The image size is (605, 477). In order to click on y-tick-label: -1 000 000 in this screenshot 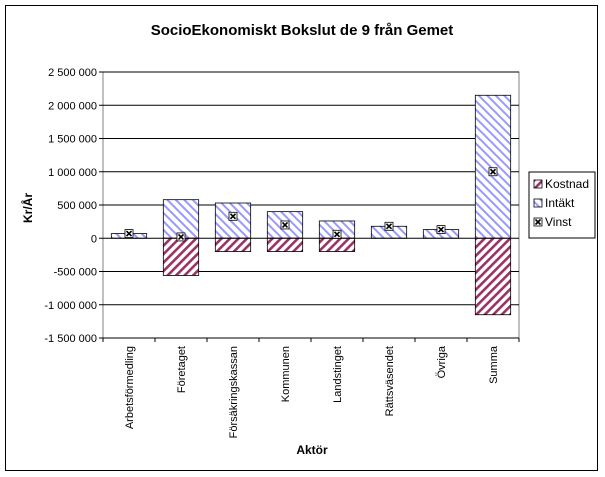, I will do `click(70, 306)`.